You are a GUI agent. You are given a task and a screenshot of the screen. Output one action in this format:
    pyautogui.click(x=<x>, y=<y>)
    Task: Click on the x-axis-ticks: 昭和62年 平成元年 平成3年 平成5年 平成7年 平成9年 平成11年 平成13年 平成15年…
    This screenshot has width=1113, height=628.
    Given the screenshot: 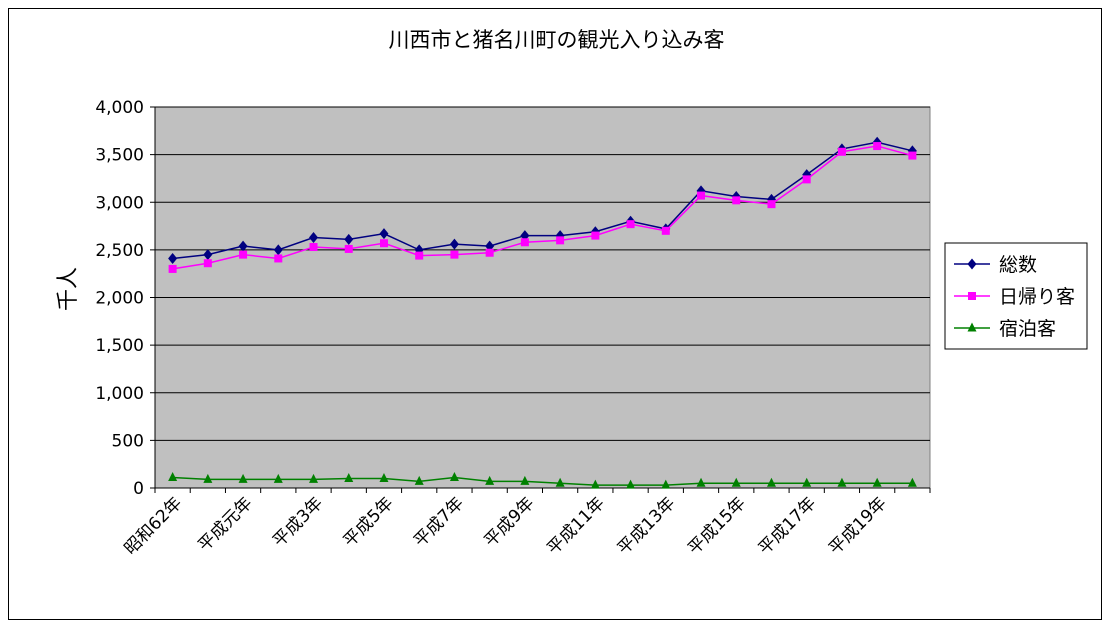 What is the action you would take?
    pyautogui.click(x=526, y=523)
    